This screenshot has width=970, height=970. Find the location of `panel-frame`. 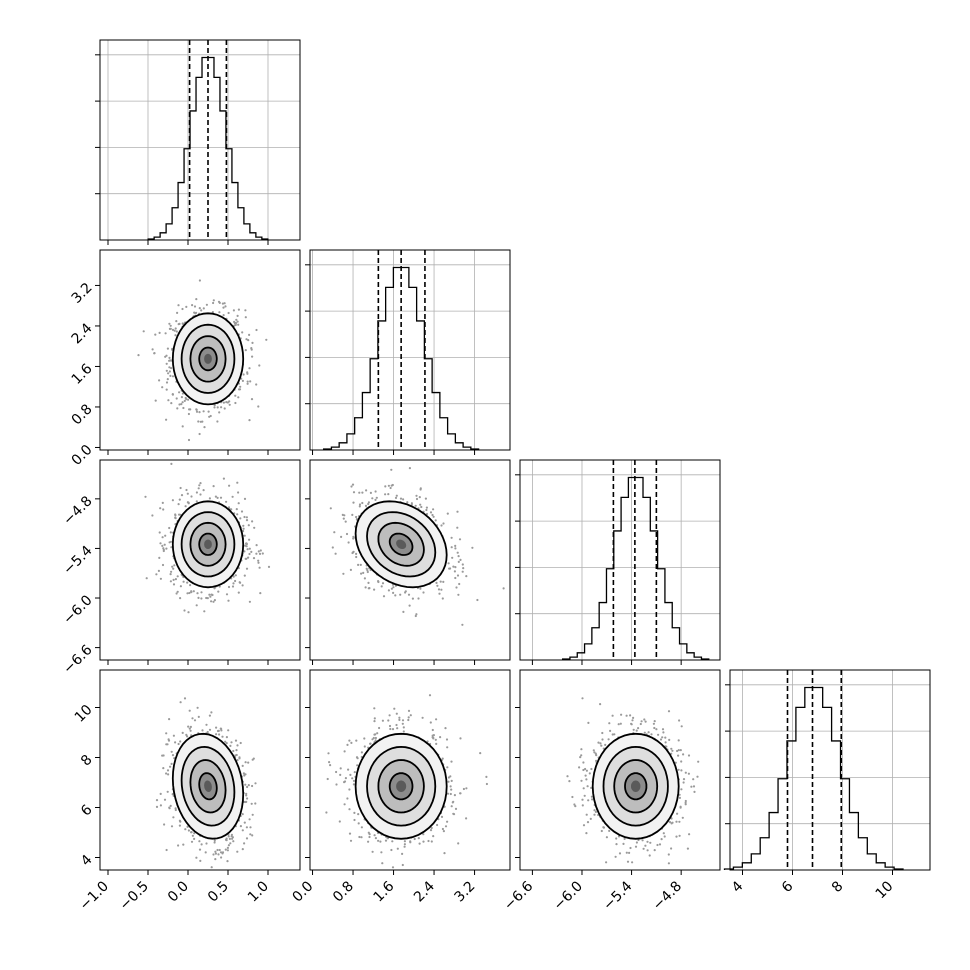

panel-frame is located at coordinates (620, 560).